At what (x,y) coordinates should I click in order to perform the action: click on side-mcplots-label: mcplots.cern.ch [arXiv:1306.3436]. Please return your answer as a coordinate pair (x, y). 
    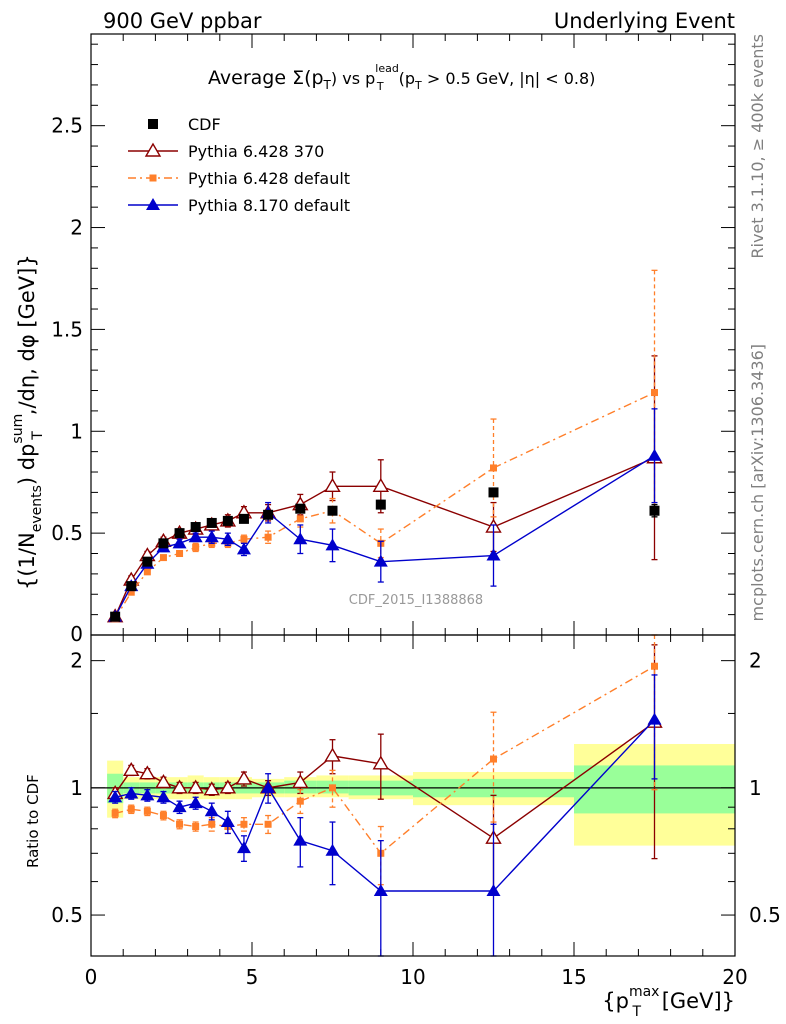
    Looking at the image, I should click on (757, 482).